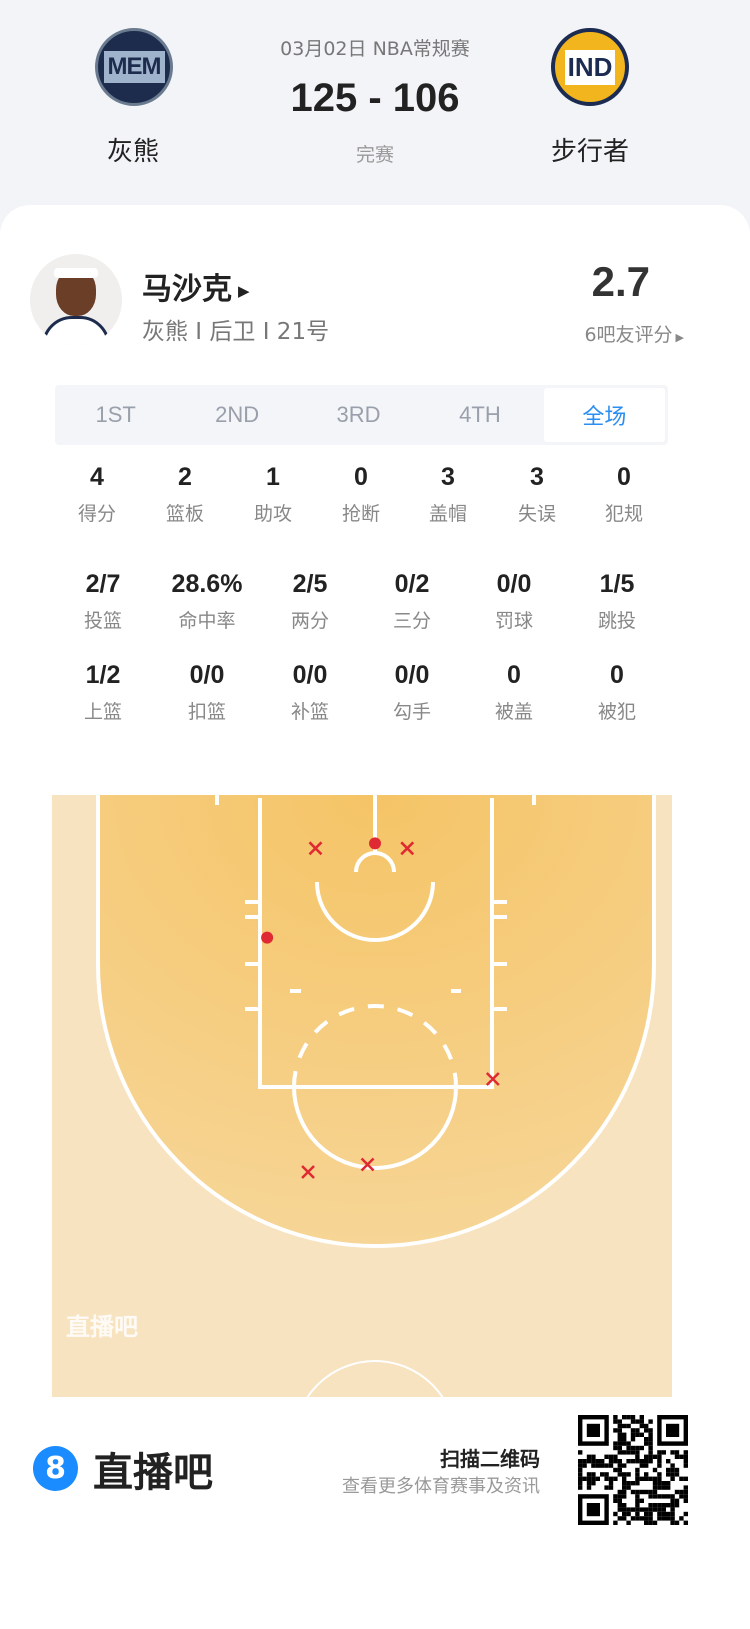  What do you see at coordinates (617, 601) in the screenshot?
I see `stat-item: 1/5 跳投` at bounding box center [617, 601].